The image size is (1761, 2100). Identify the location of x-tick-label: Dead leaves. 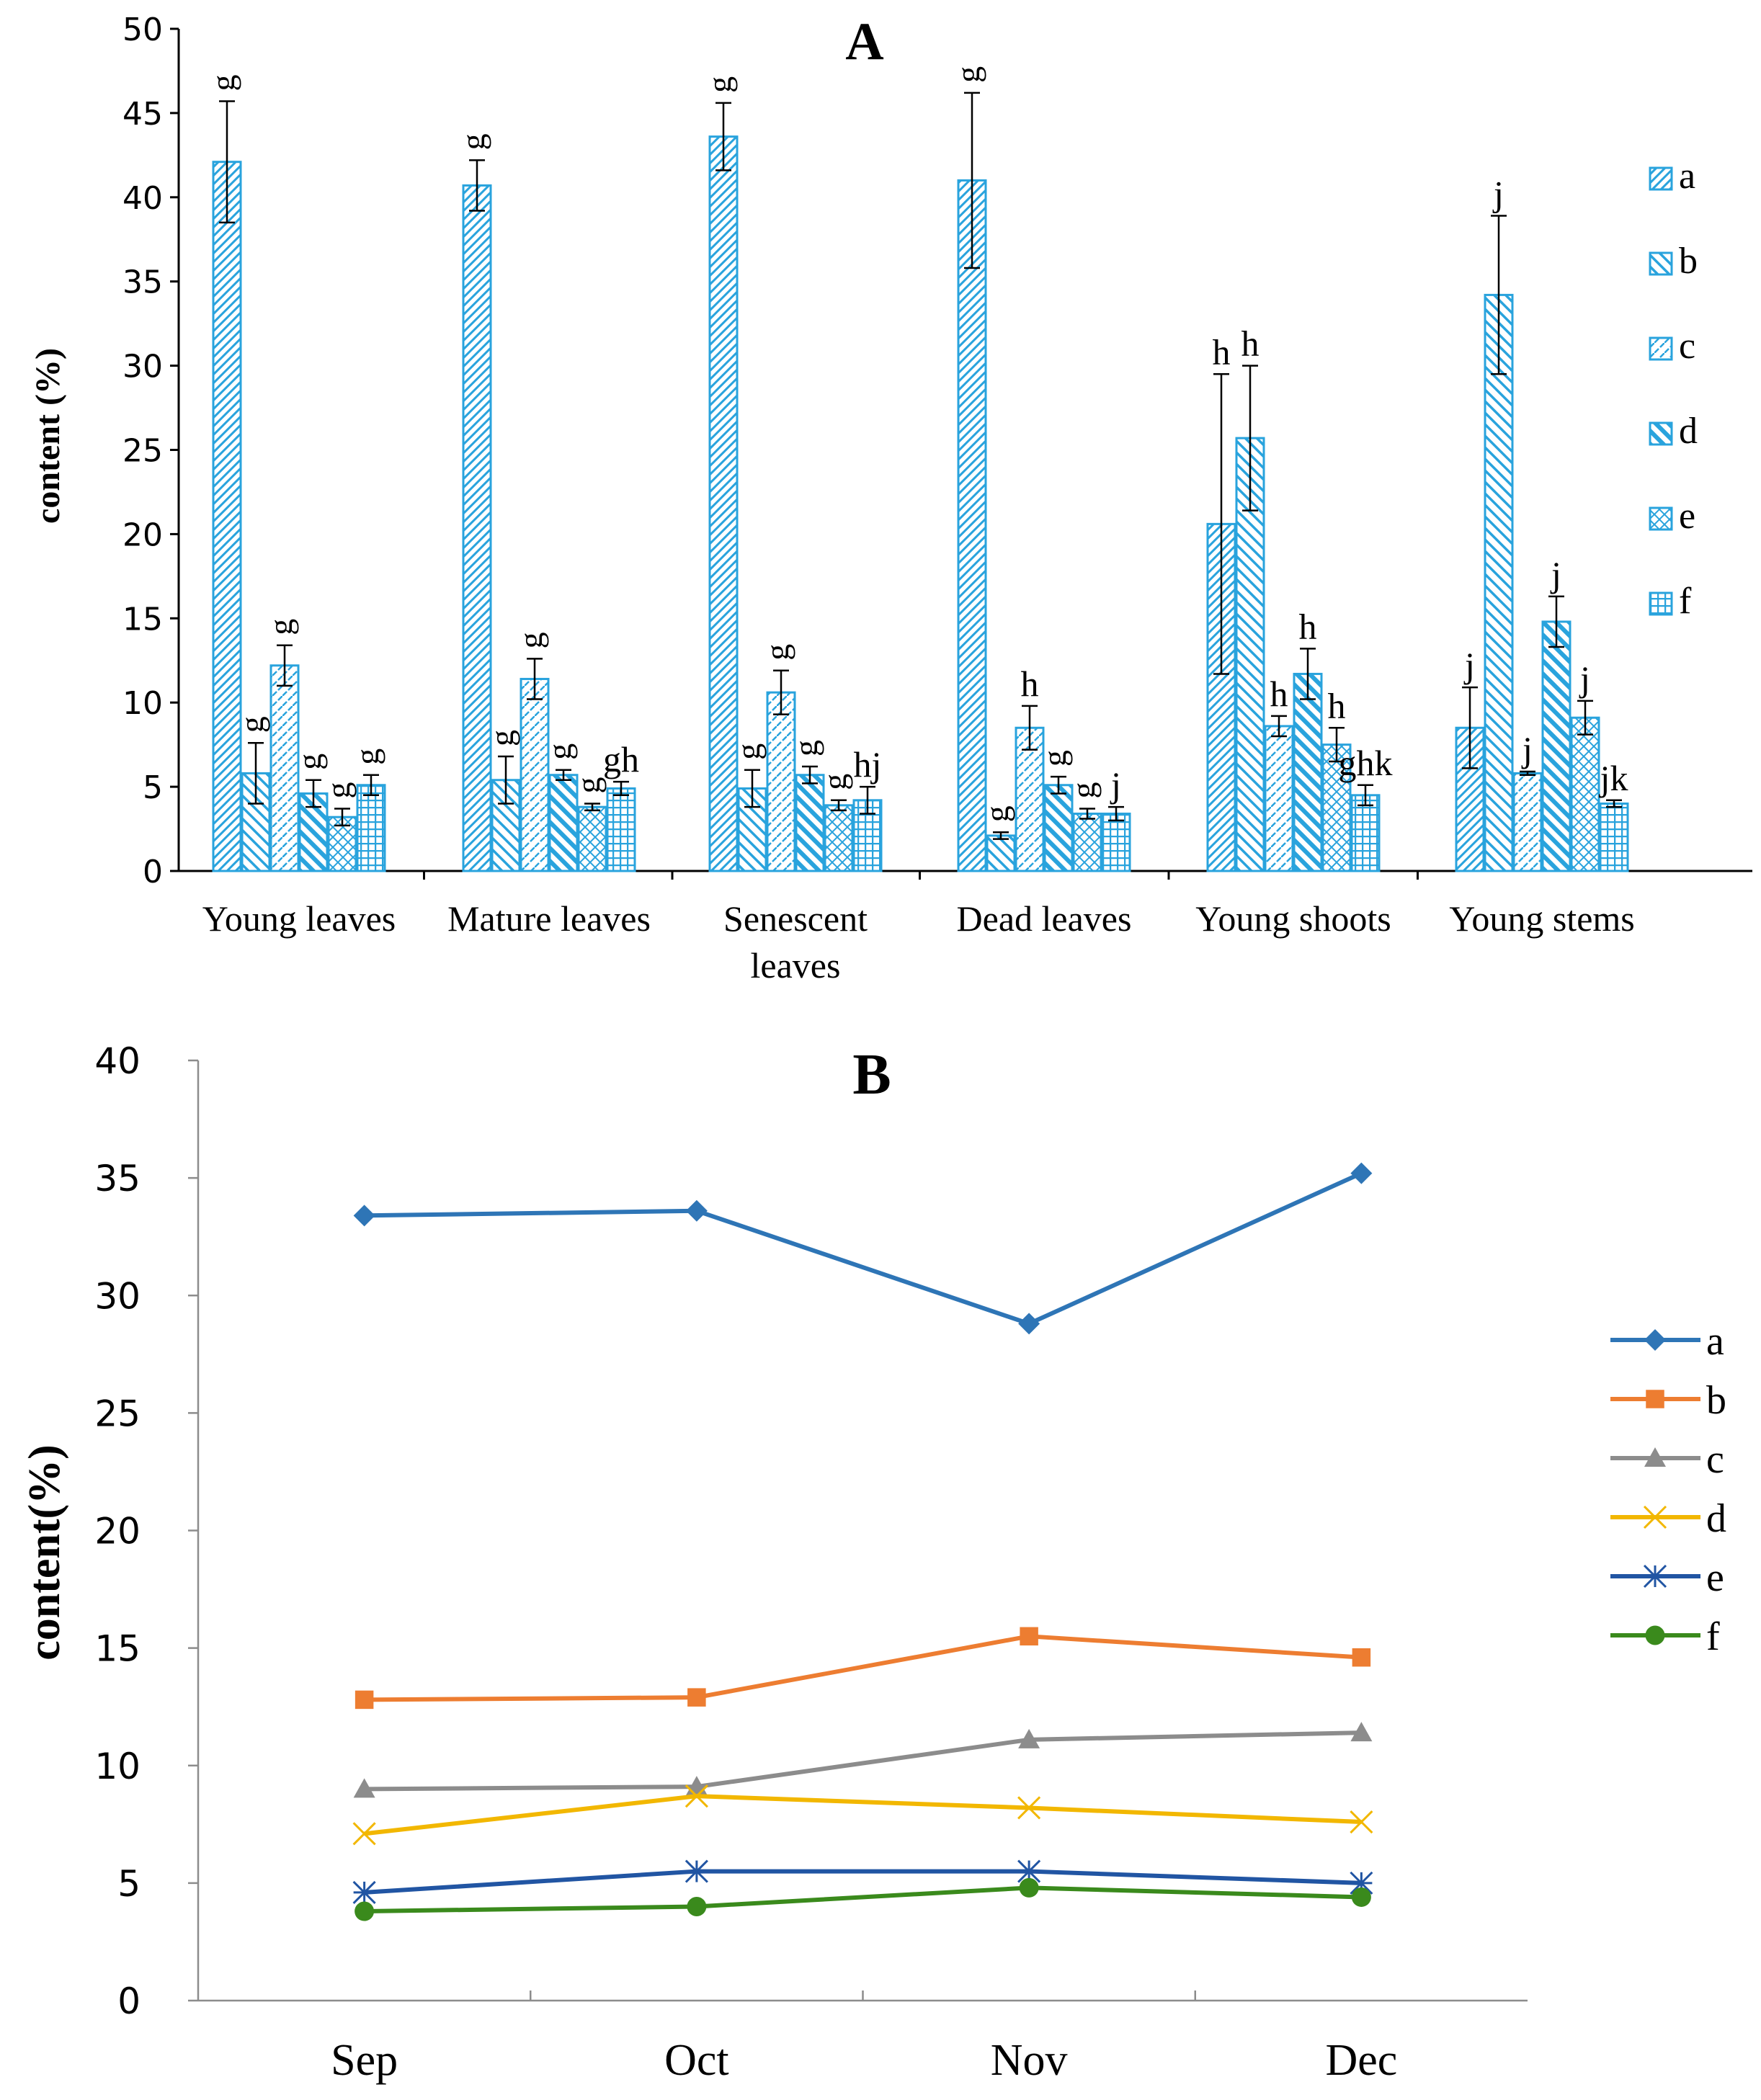
(1044, 918).